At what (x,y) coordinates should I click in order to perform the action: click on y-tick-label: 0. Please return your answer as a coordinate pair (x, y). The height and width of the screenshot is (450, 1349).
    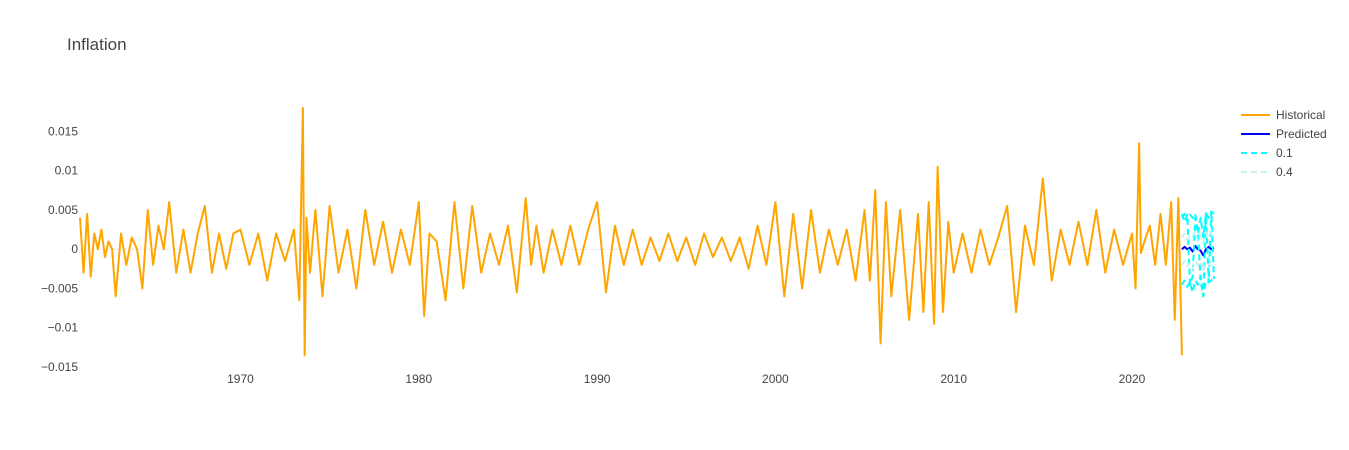
    Looking at the image, I should click on (74, 249).